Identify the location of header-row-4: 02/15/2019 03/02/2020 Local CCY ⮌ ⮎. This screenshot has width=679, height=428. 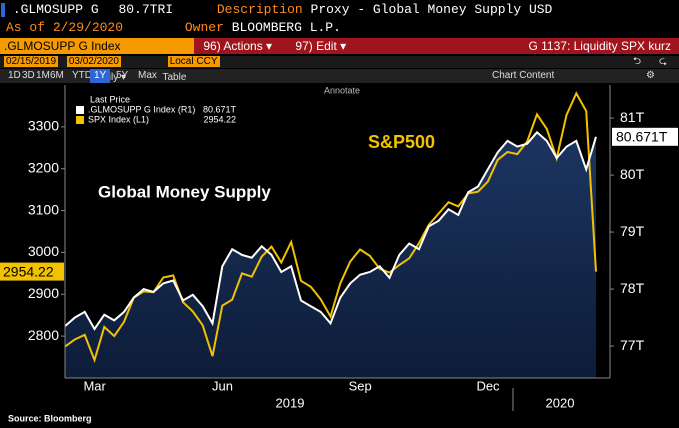
(339, 62).